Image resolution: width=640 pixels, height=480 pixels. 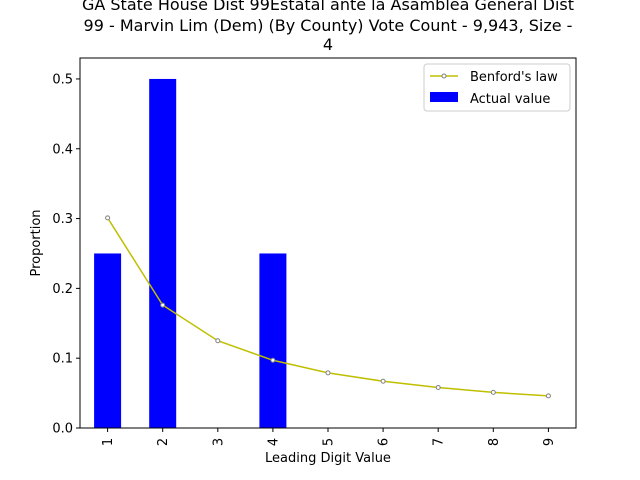 I want to click on y-tick-label: 0.2, so click(x=62, y=289).